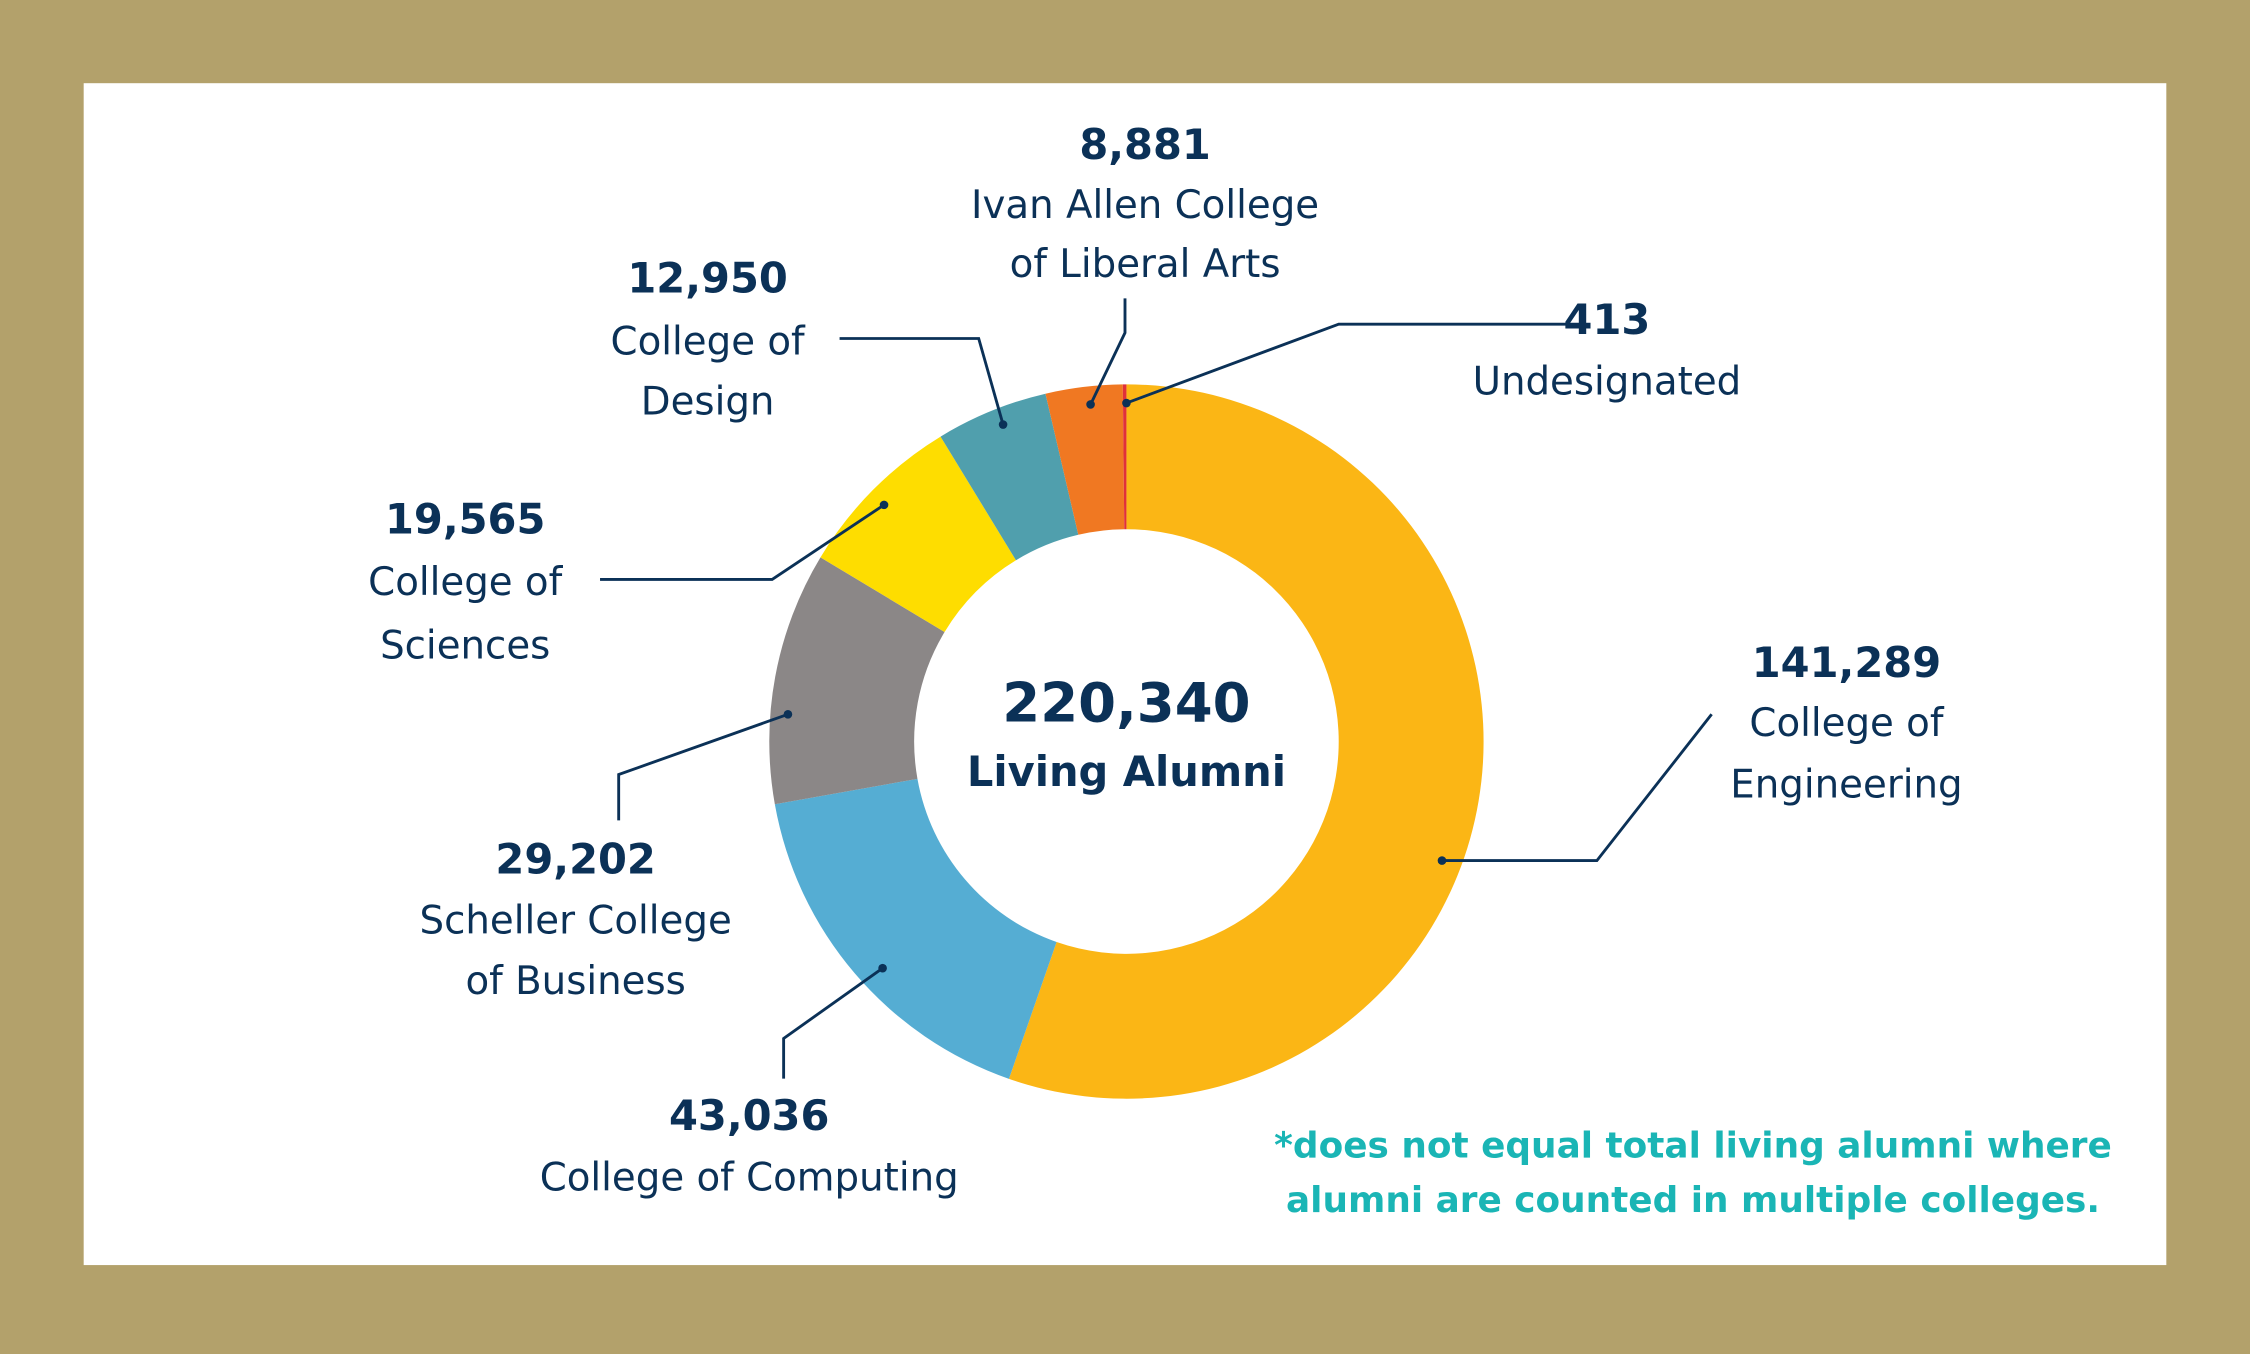 Image resolution: width=2250 pixels, height=1354 pixels. Describe the element at coordinates (918, 534) in the screenshot. I see `slice-college-of-sciences` at that location.